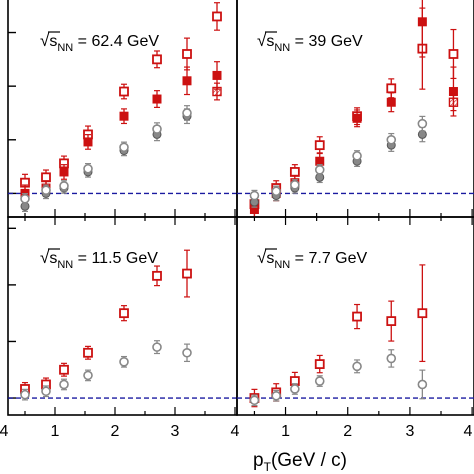 Image resolution: width=474 pixels, height=474 pixels. What do you see at coordinates (99, 259) in the screenshot?
I see `energy-label: √sNN = 11.5 GeV` at bounding box center [99, 259].